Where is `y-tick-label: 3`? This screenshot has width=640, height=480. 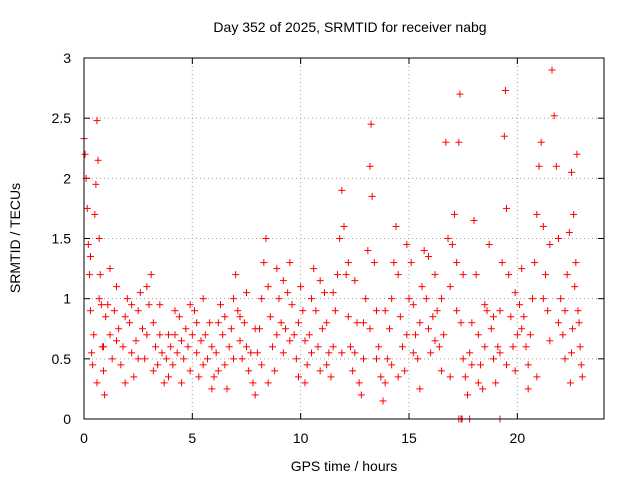
y-tick-label: 3 is located at coordinates (67, 58).